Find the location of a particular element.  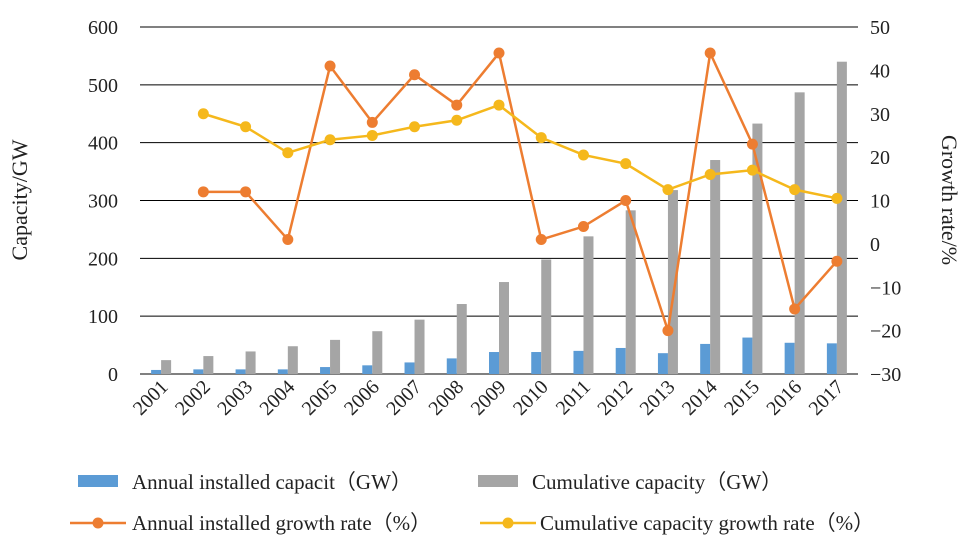

x-tick-label: 2013 is located at coordinates (658, 398).